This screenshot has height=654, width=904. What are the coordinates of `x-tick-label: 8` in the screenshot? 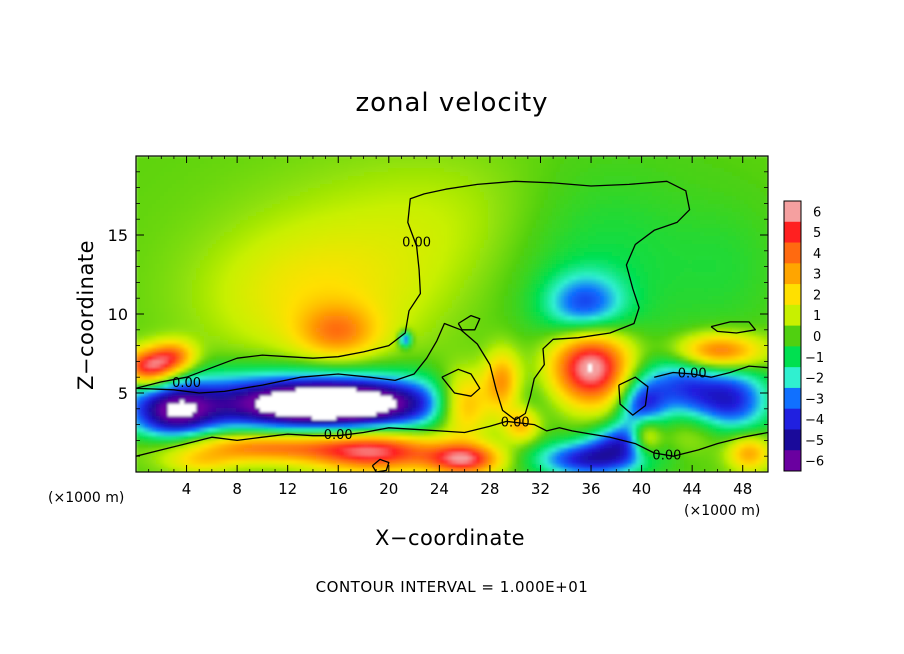 It's located at (237, 489).